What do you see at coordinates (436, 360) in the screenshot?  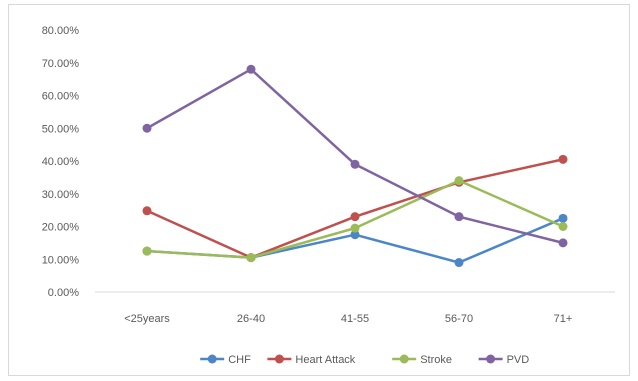 I see `legend-label: Stroke` at bounding box center [436, 360].